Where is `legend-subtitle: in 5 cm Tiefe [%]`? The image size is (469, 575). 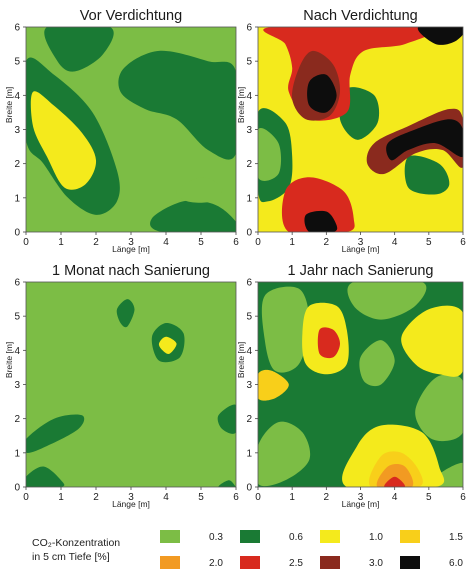 legend-subtitle: in 5 cm Tiefe [%] is located at coordinates (71, 557).